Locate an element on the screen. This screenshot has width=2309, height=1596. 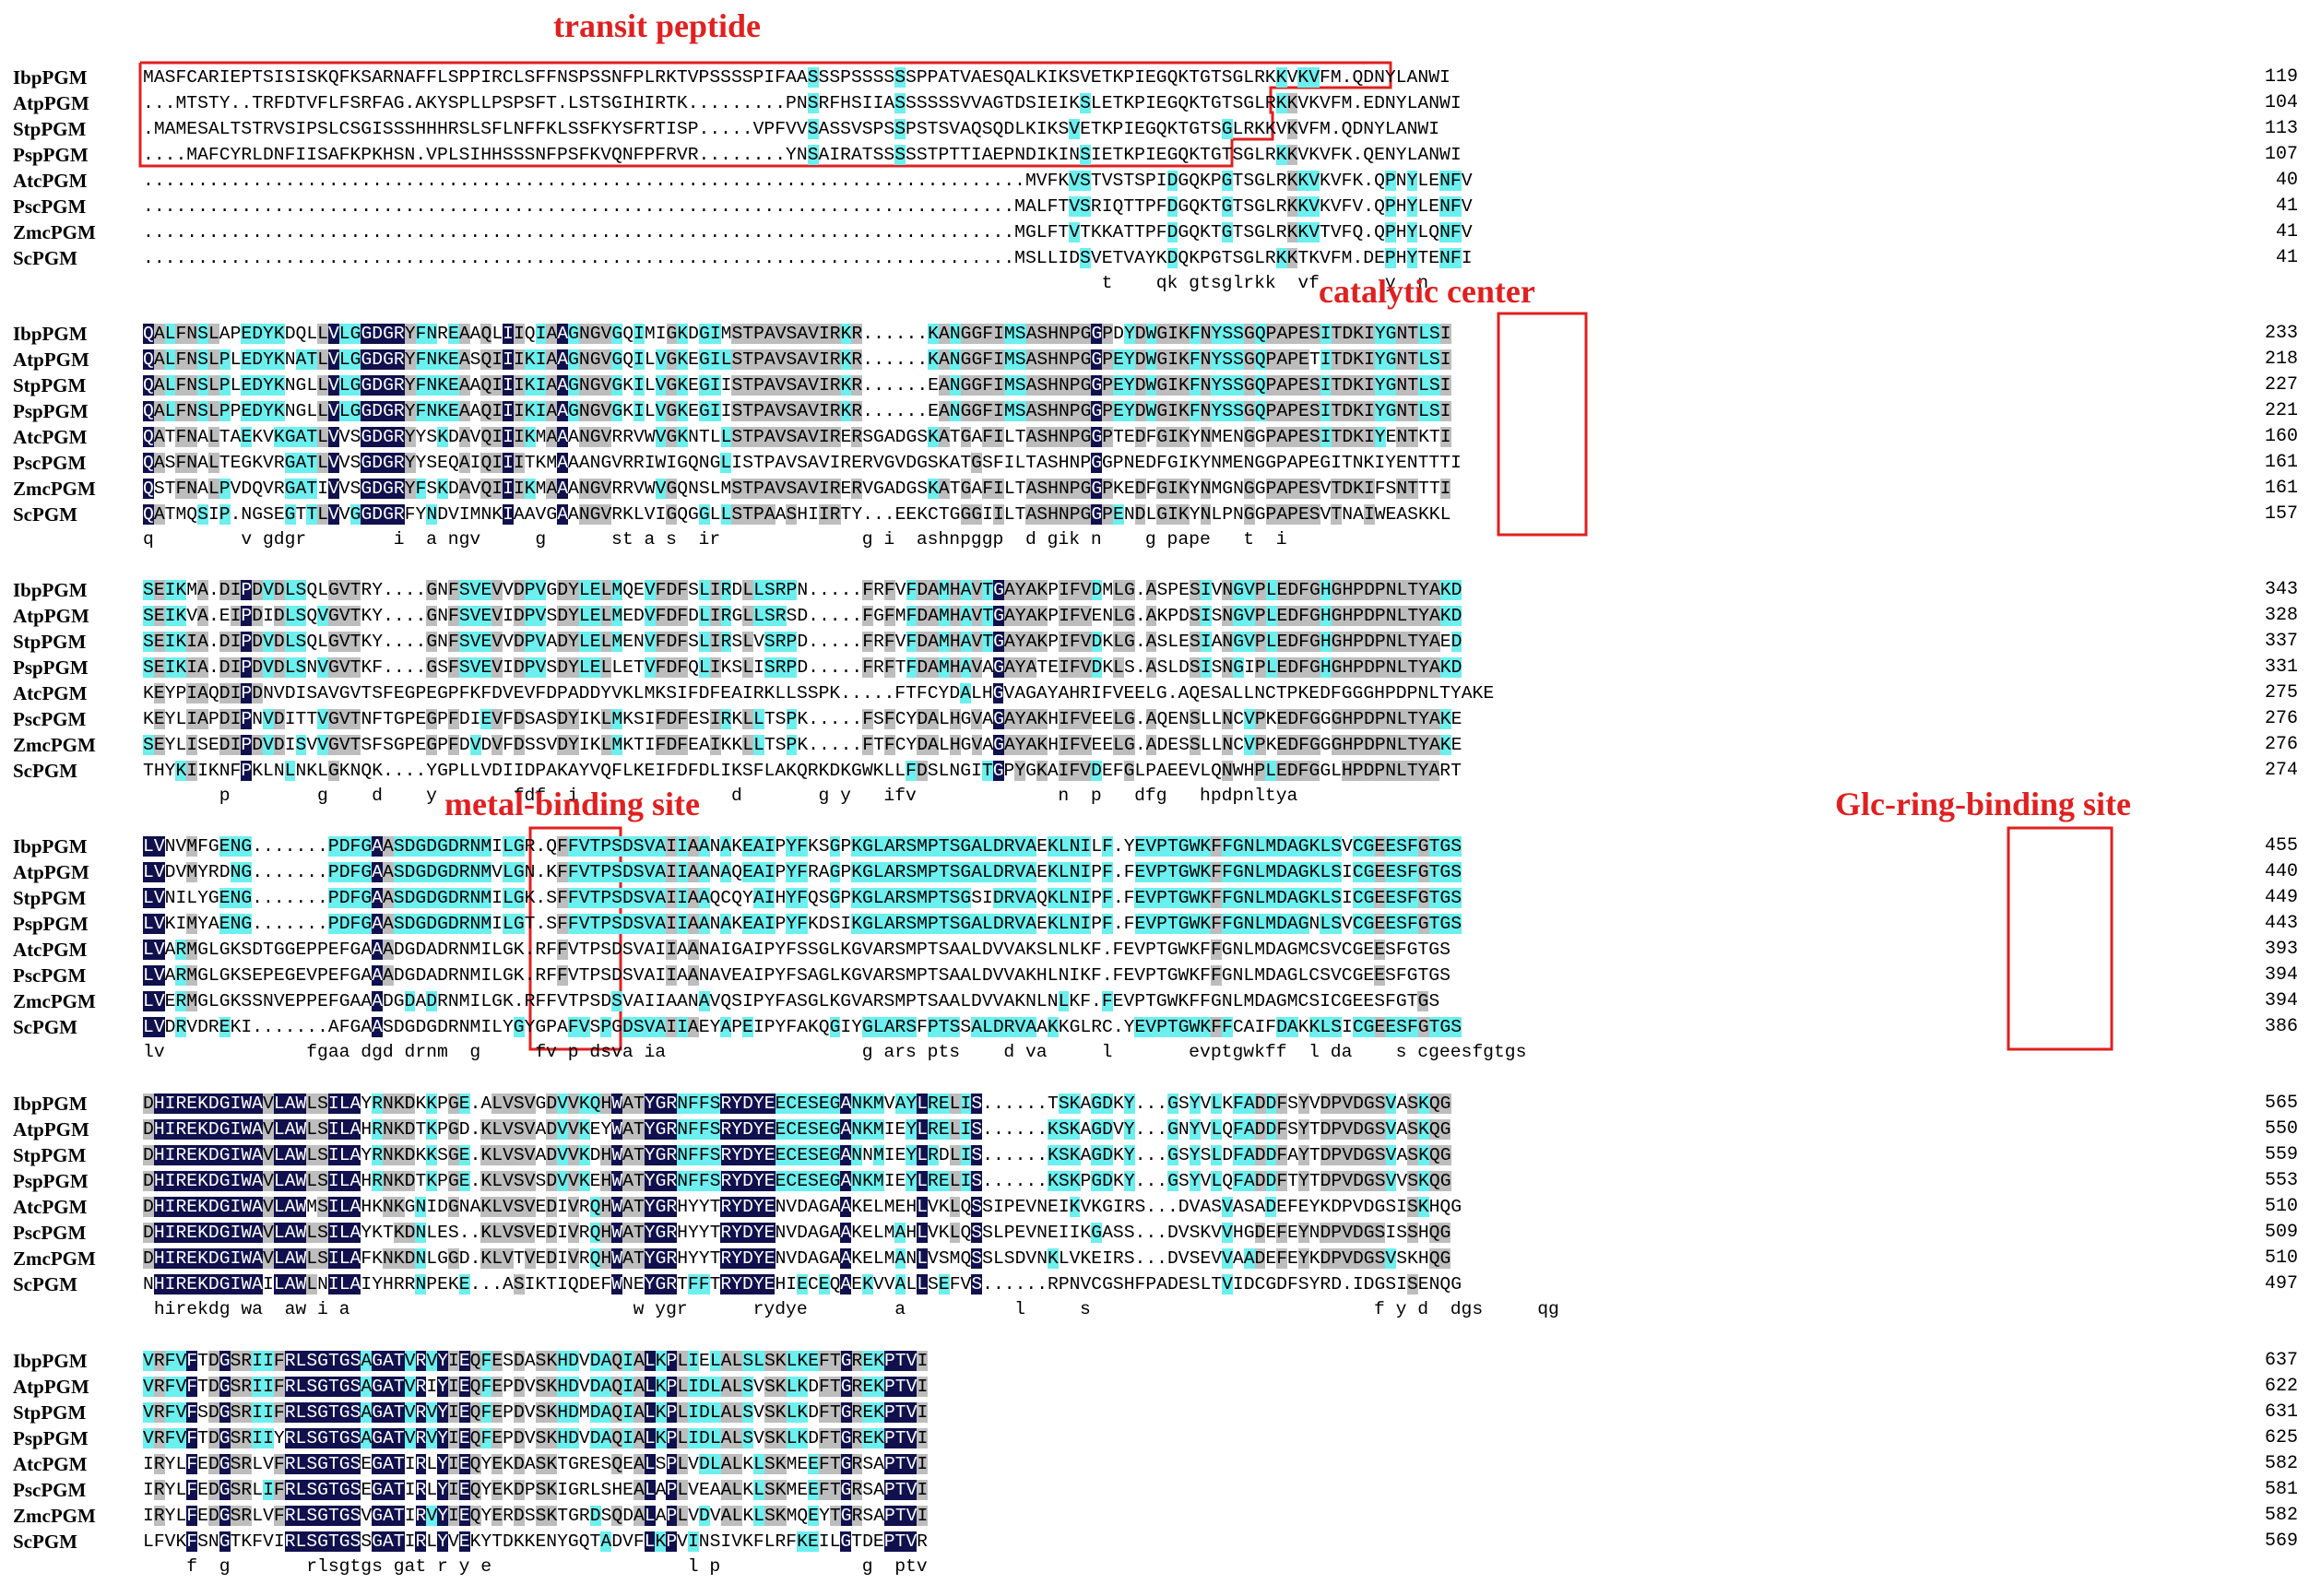
residue-count: 443 is located at coordinates (2281, 923).